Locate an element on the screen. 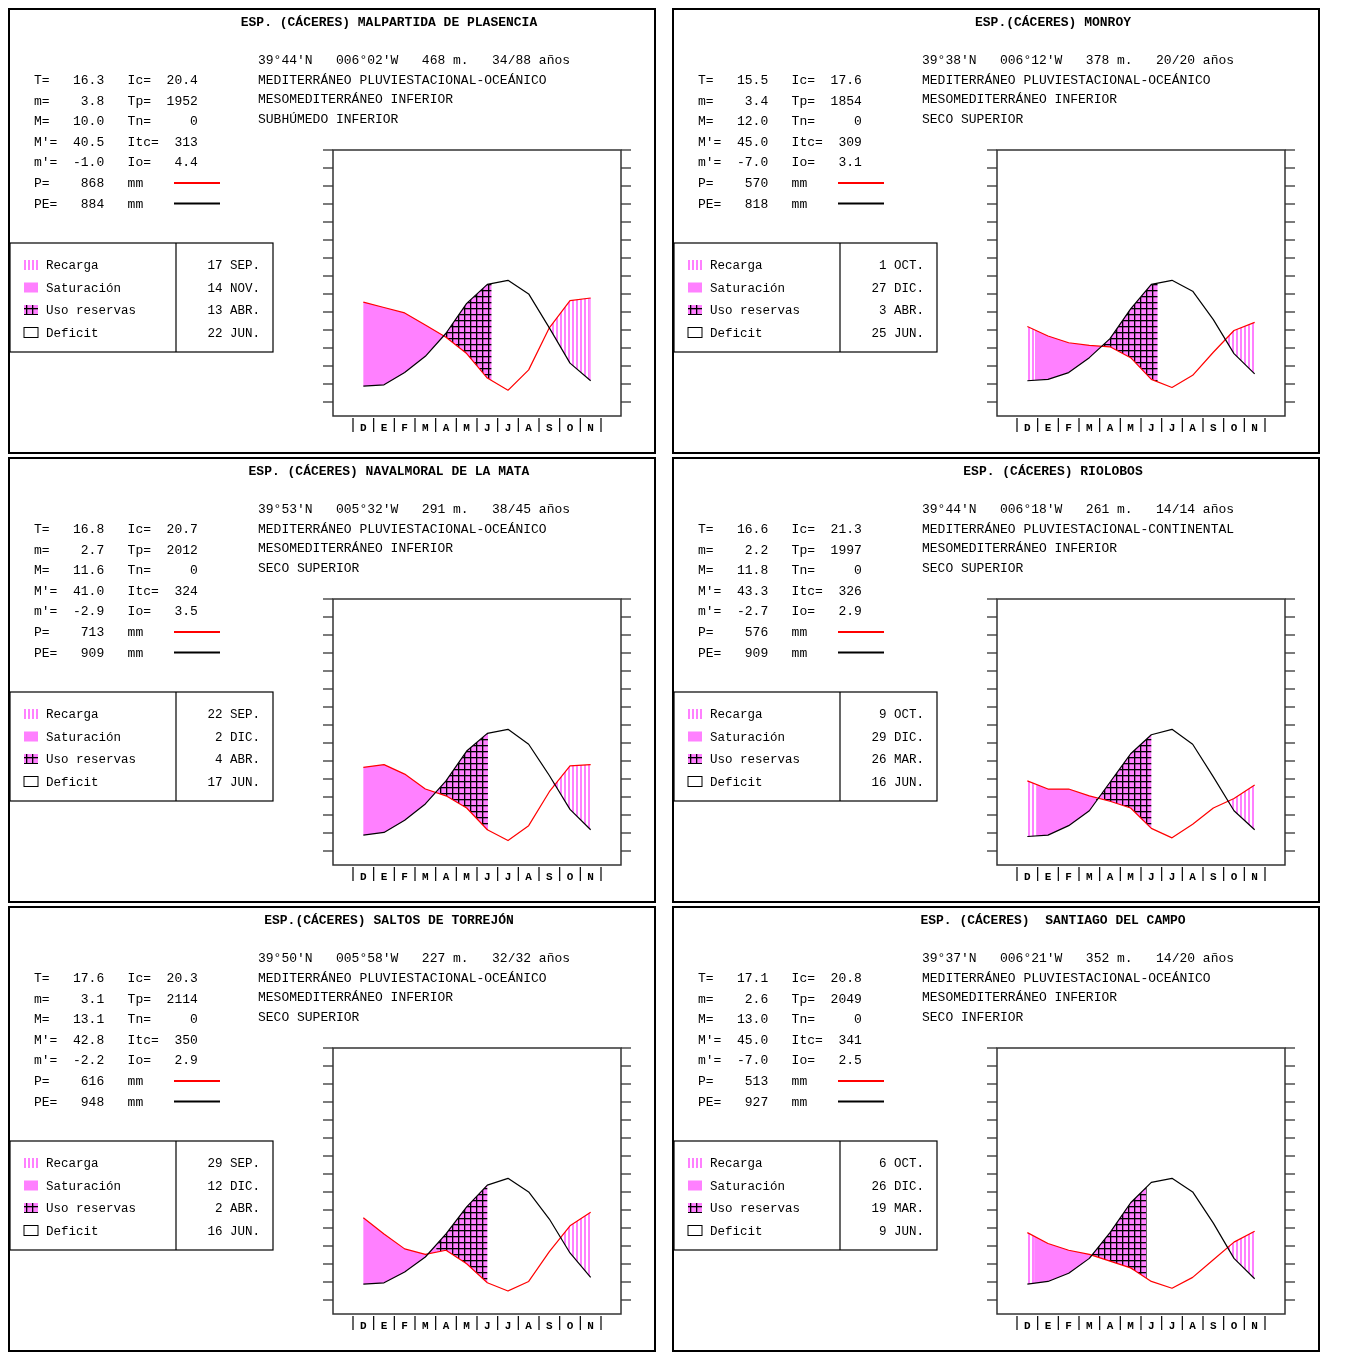 The height and width of the screenshot is (1371, 1372). x-tick-label: E is located at coordinates (384, 1326).